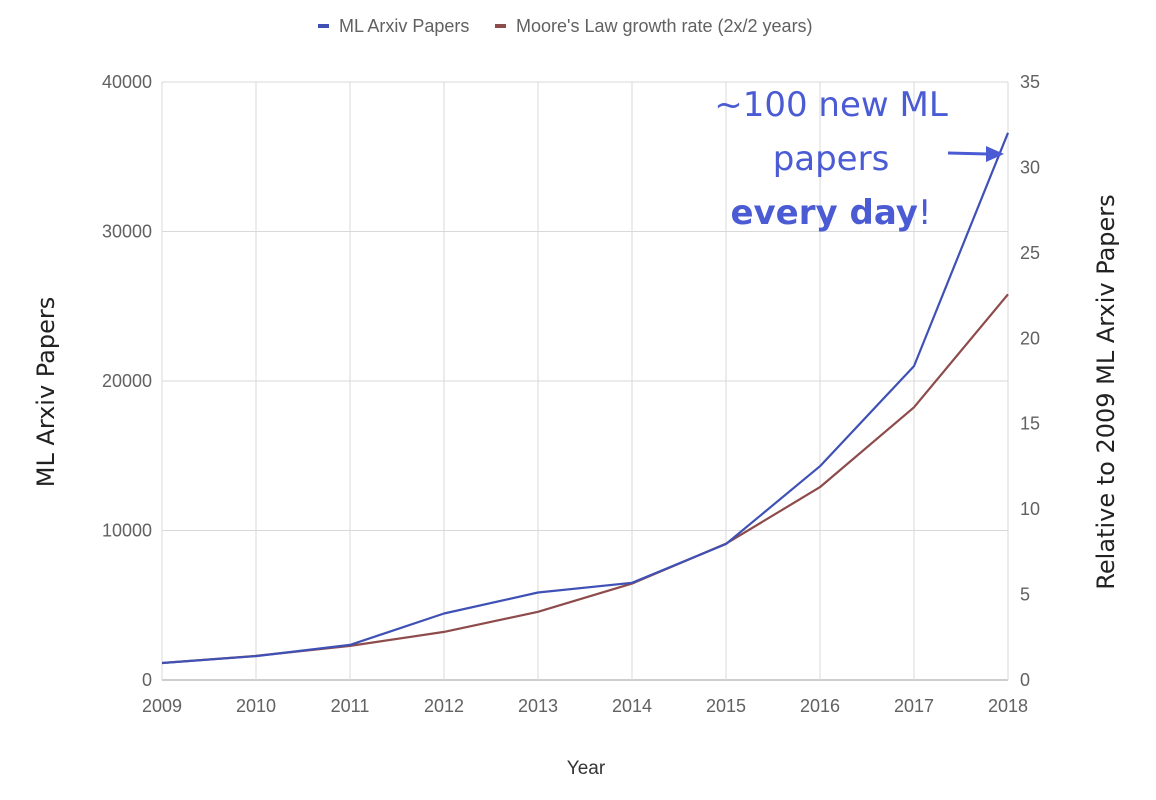  Describe the element at coordinates (127, 531) in the screenshot. I see `left-y-tick-label: 10000` at that location.